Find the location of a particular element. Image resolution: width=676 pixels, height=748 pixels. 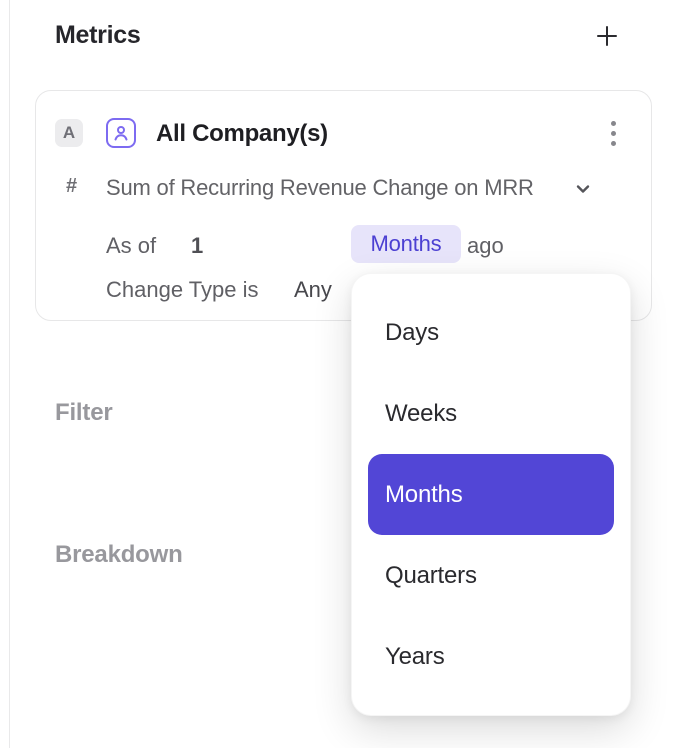

as-of-unit-trigger: Months is located at coordinates (406, 244).